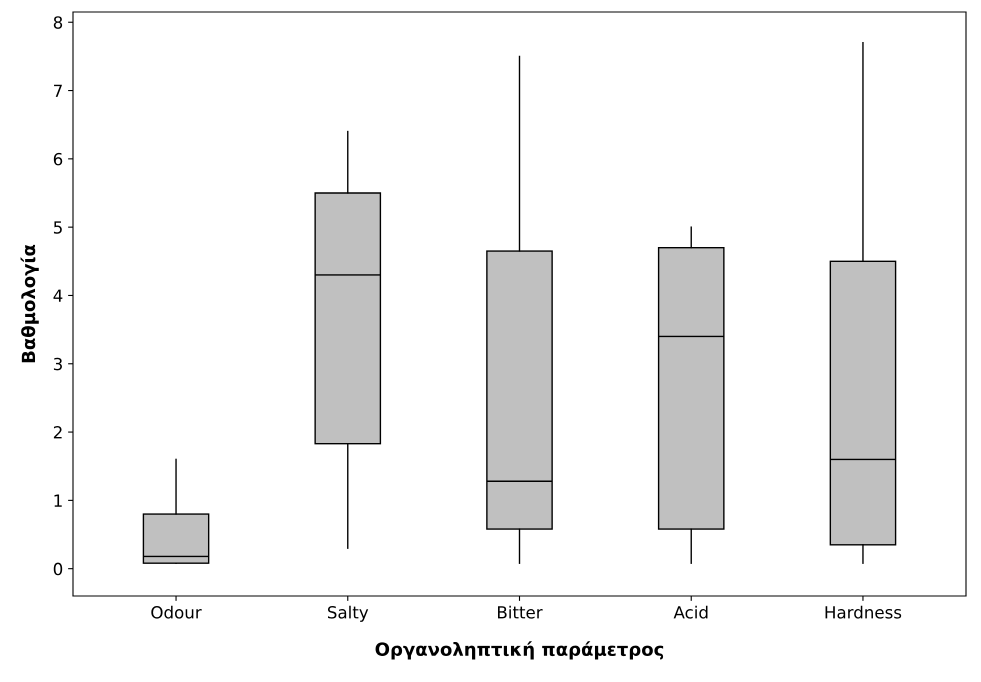 This screenshot has height=682, width=981. Describe the element at coordinates (29, 303) in the screenshot. I see `y-axis-title: Βαθμολογία` at that location.